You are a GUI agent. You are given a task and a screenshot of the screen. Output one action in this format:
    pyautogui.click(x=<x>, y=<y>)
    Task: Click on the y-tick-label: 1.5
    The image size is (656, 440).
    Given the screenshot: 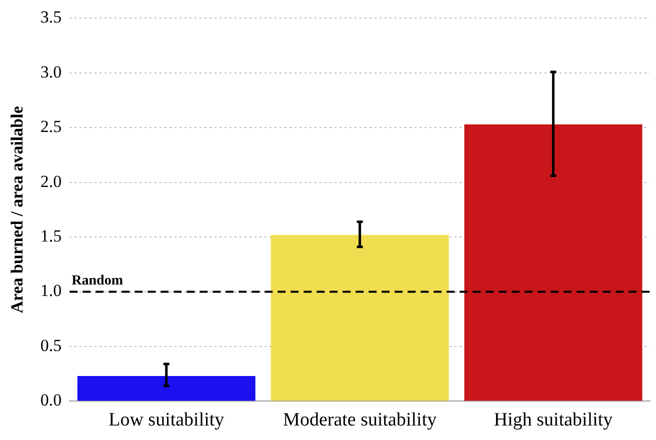 What is the action you would take?
    pyautogui.click(x=51, y=236)
    